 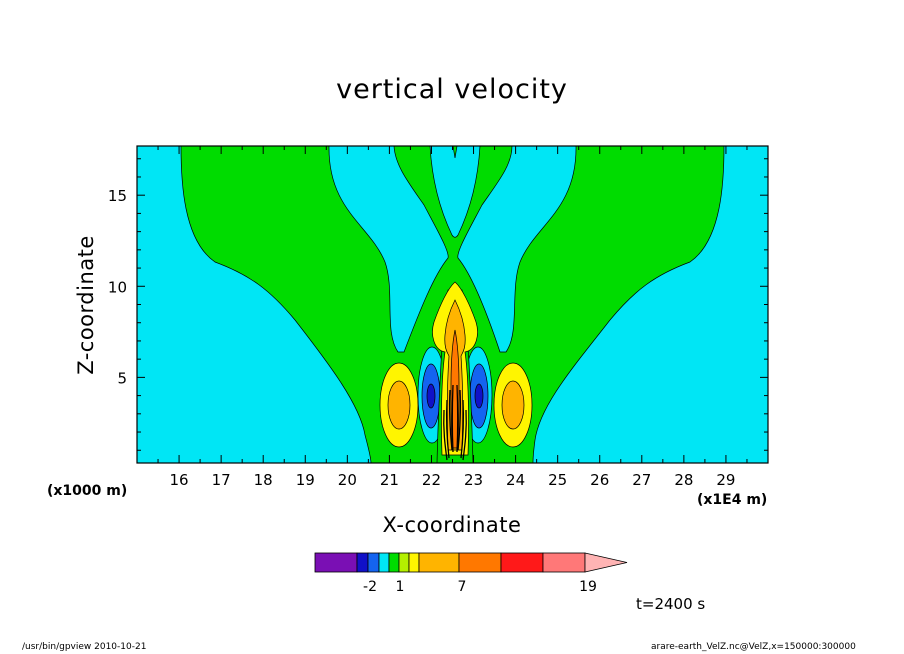 I want to click on colorbar: -2 1 7 19, so click(x=471, y=573).